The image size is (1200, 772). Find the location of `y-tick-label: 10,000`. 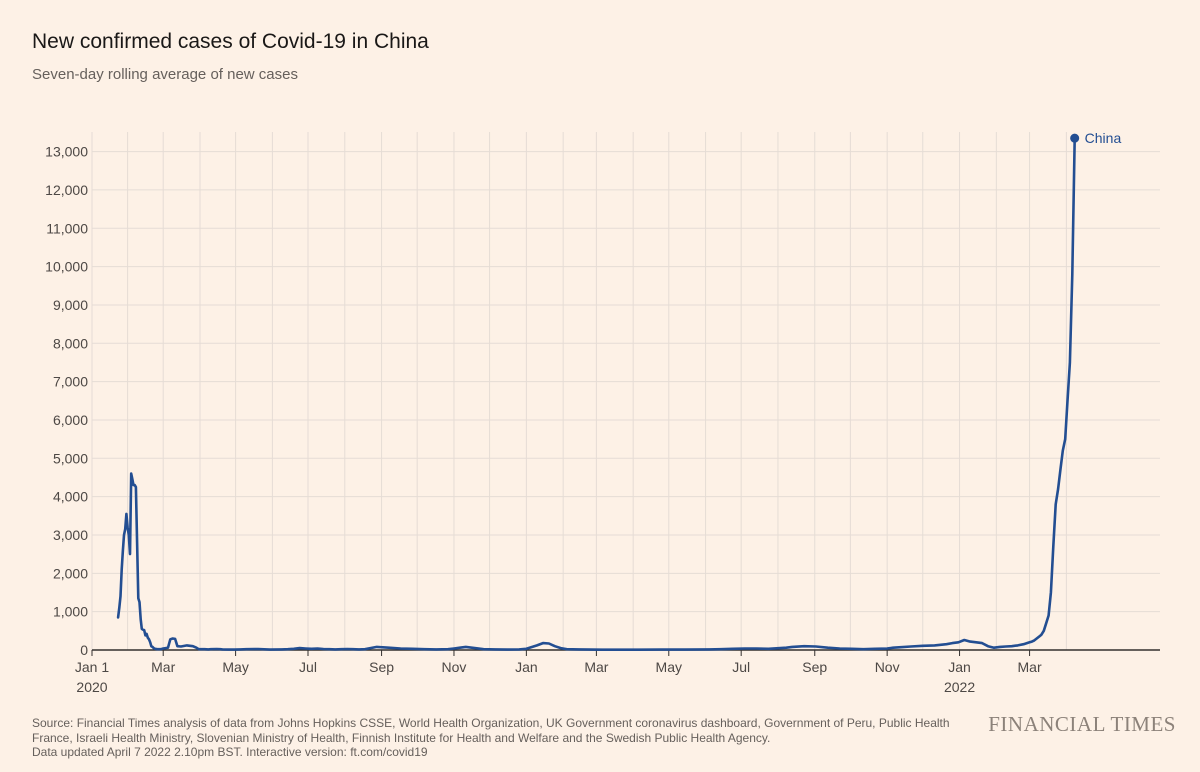

y-tick-label: 10,000 is located at coordinates (66, 267).